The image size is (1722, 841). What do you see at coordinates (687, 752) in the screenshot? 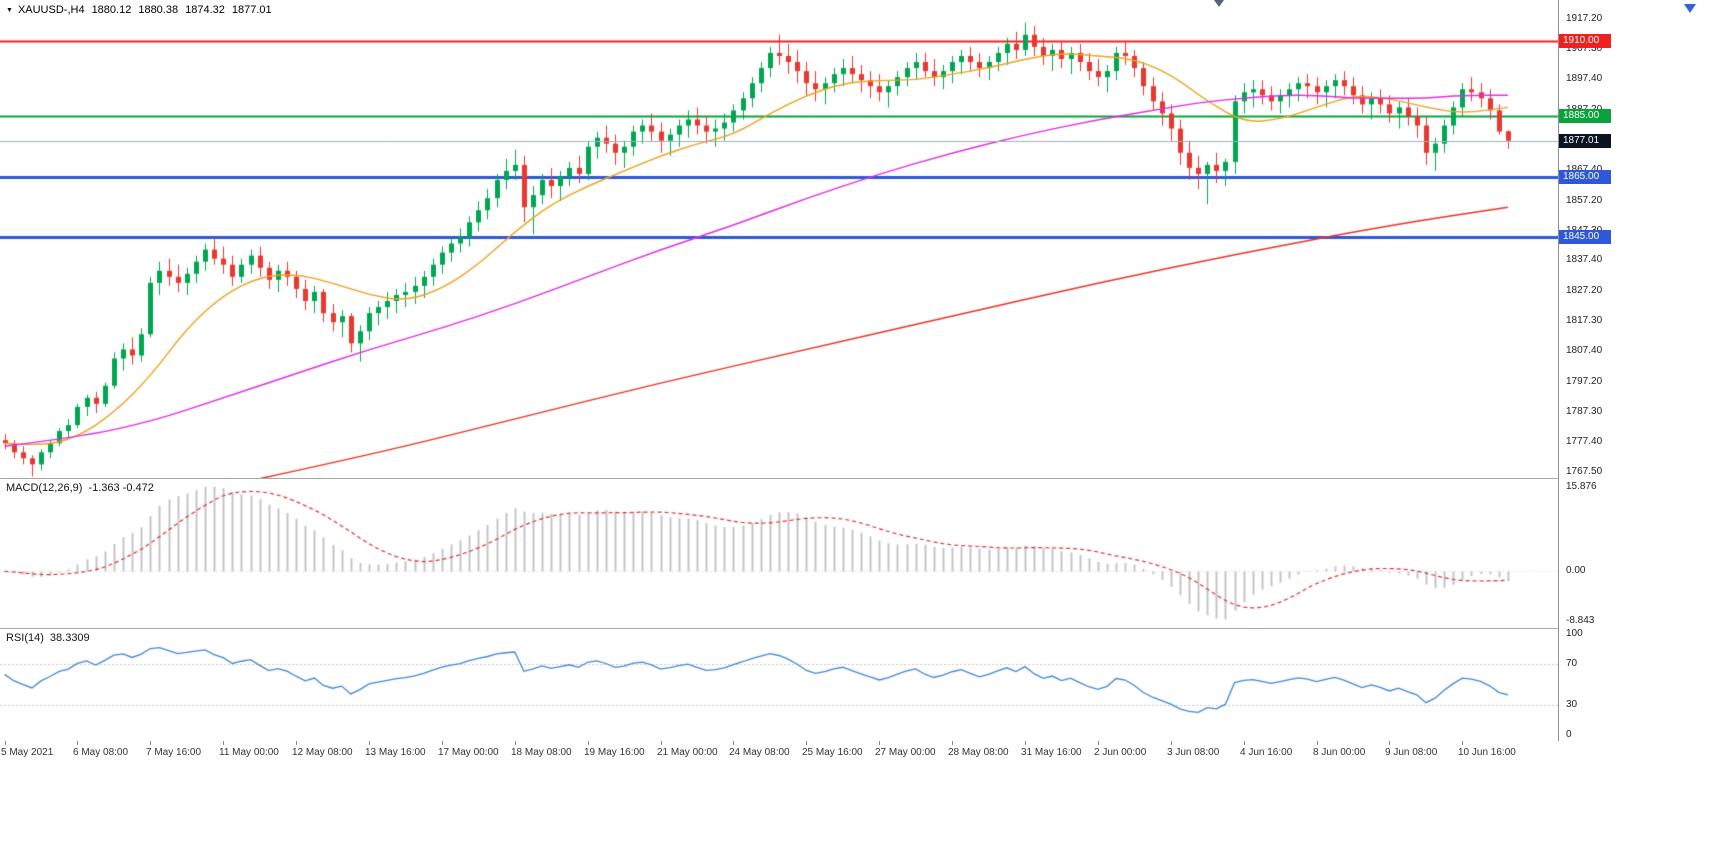
I see `time-label: 21 May 00:00` at bounding box center [687, 752].